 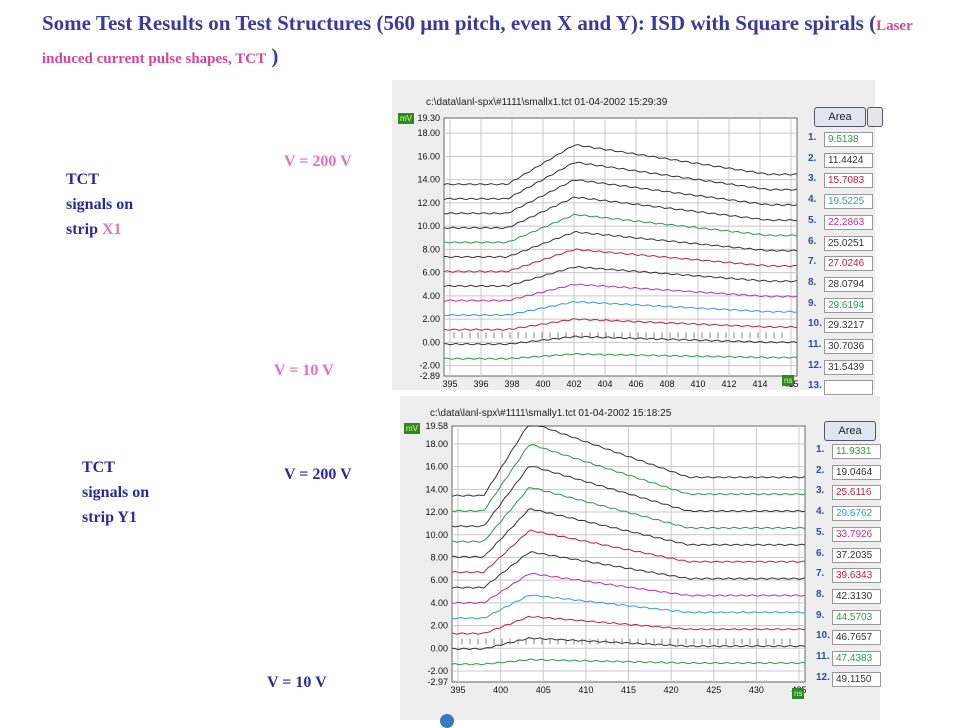 I want to click on x-tick-label: 420, so click(x=671, y=690).